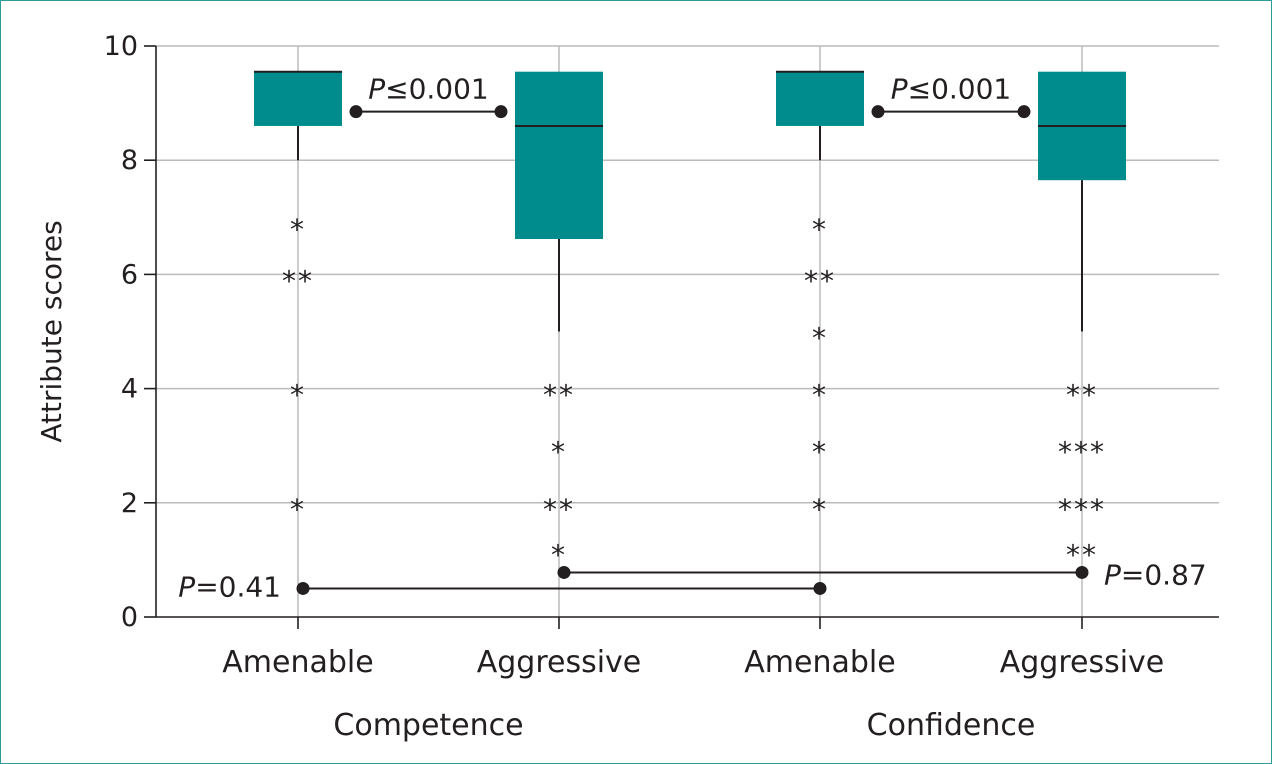 The width and height of the screenshot is (1272, 764). What do you see at coordinates (502, 586) in the screenshot?
I see `comparison-2: P=0.41` at bounding box center [502, 586].